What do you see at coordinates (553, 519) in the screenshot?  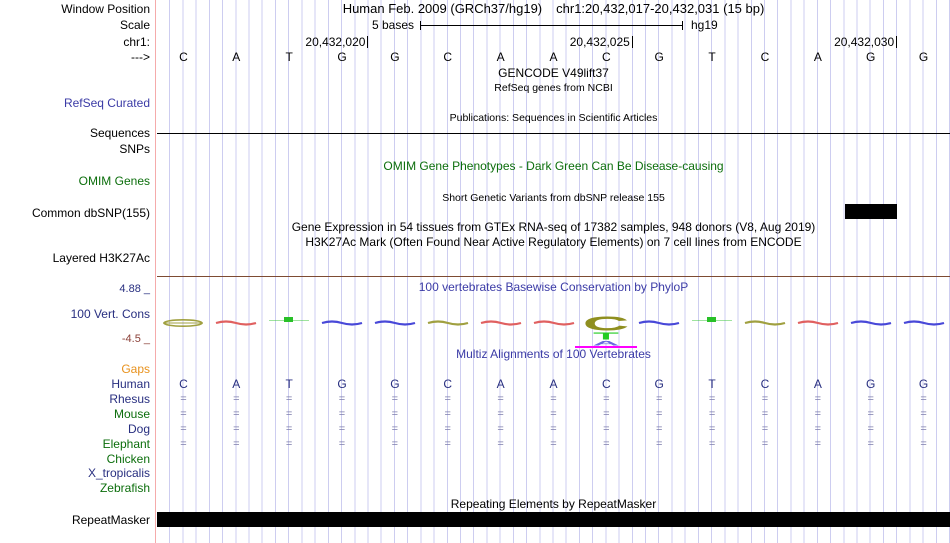 I see `repeatmasker-feature-bar` at bounding box center [553, 519].